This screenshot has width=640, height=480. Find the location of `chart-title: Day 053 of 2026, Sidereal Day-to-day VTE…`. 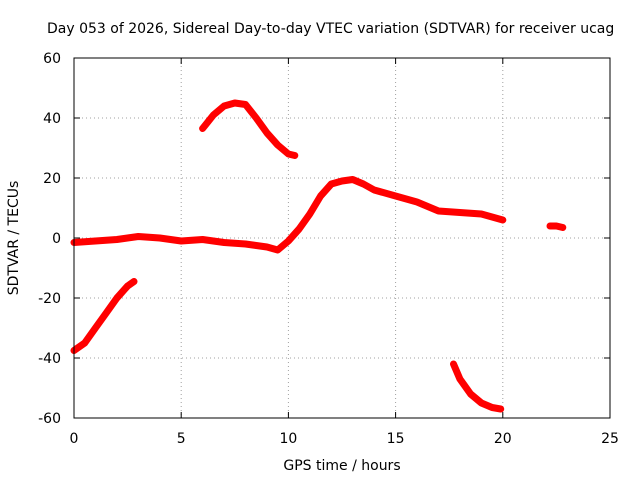

chart-title: Day 053 of 2026, Sidereal Day-to-day VTE… is located at coordinates (330, 29).